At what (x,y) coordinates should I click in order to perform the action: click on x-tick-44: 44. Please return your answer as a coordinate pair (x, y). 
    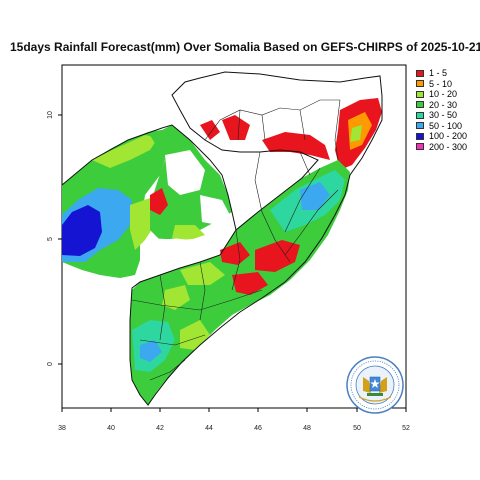
    Looking at the image, I should click on (209, 428).